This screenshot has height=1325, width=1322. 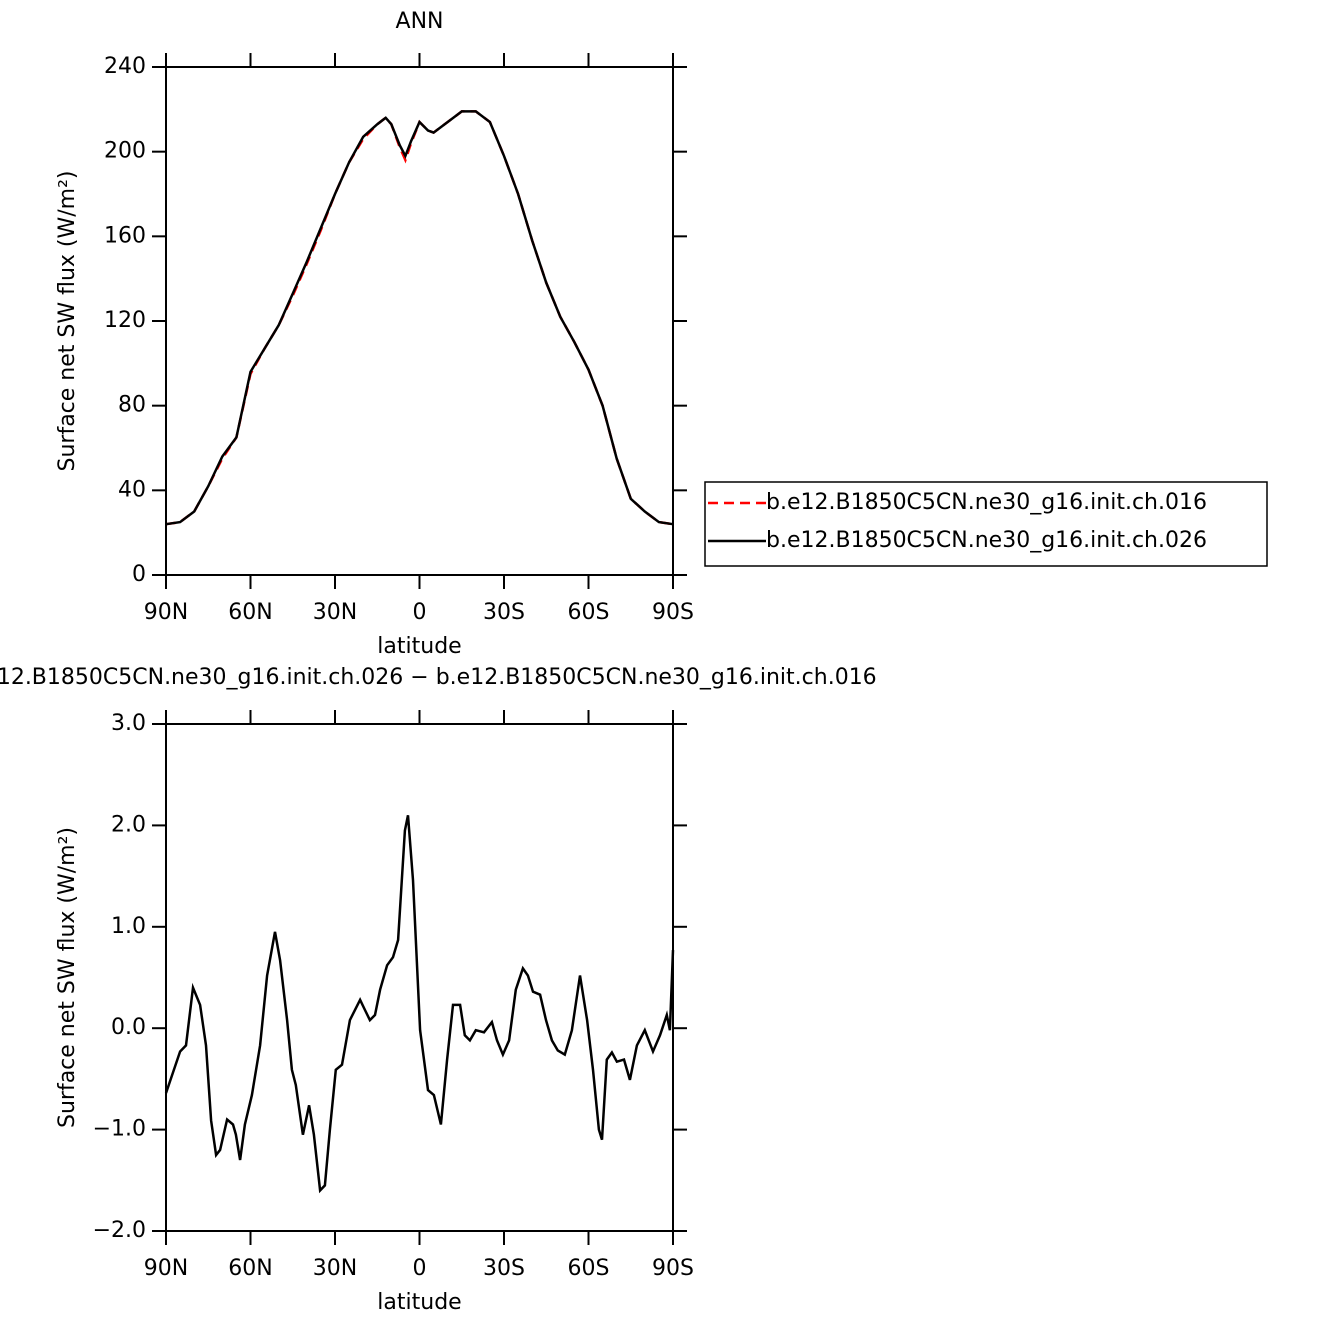 I want to click on y-tick-label: 2.0, so click(x=128, y=824).